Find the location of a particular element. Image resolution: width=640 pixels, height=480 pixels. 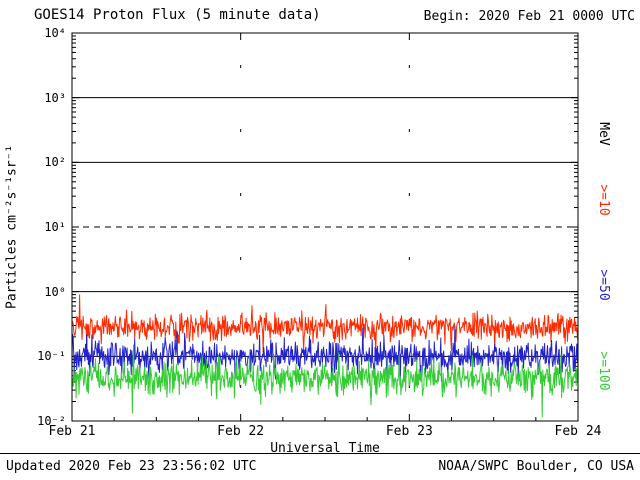

y-tick-label: 10² is located at coordinates (55, 162).